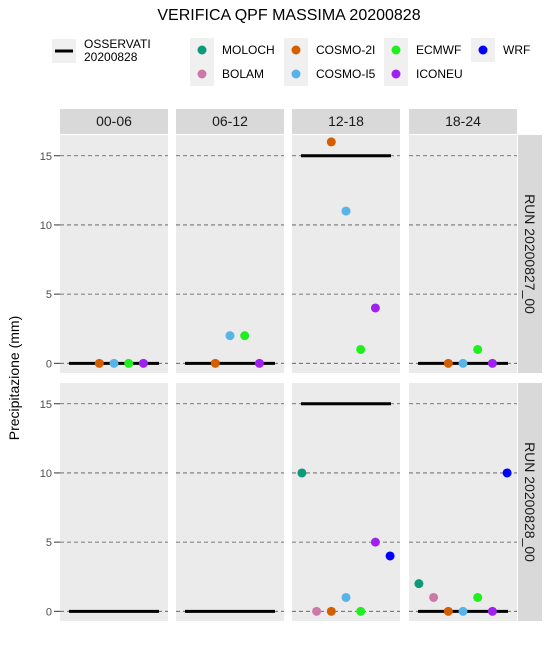 The width and height of the screenshot is (550, 650). Describe the element at coordinates (516, 50) in the screenshot. I see `legend-label-wrf: WRF` at that location.